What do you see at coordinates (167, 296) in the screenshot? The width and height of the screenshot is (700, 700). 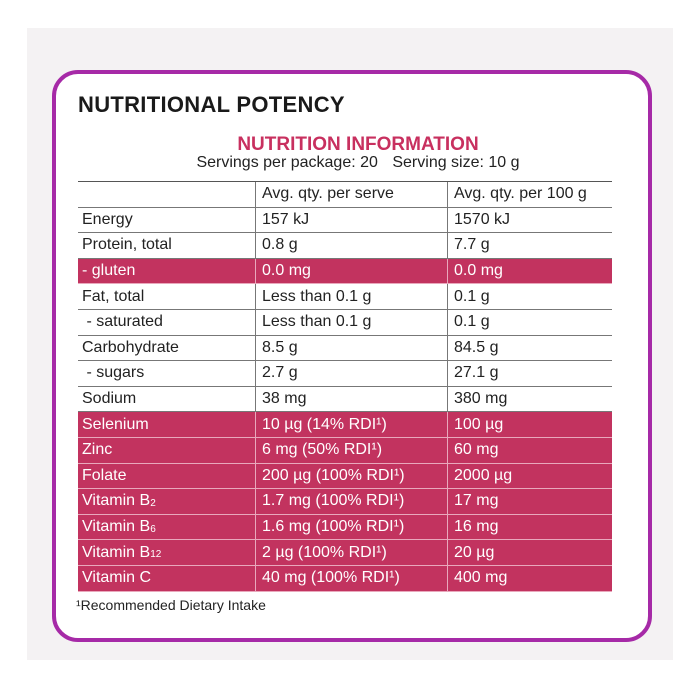 I see `nutrient-cell: Fat, total` at bounding box center [167, 296].